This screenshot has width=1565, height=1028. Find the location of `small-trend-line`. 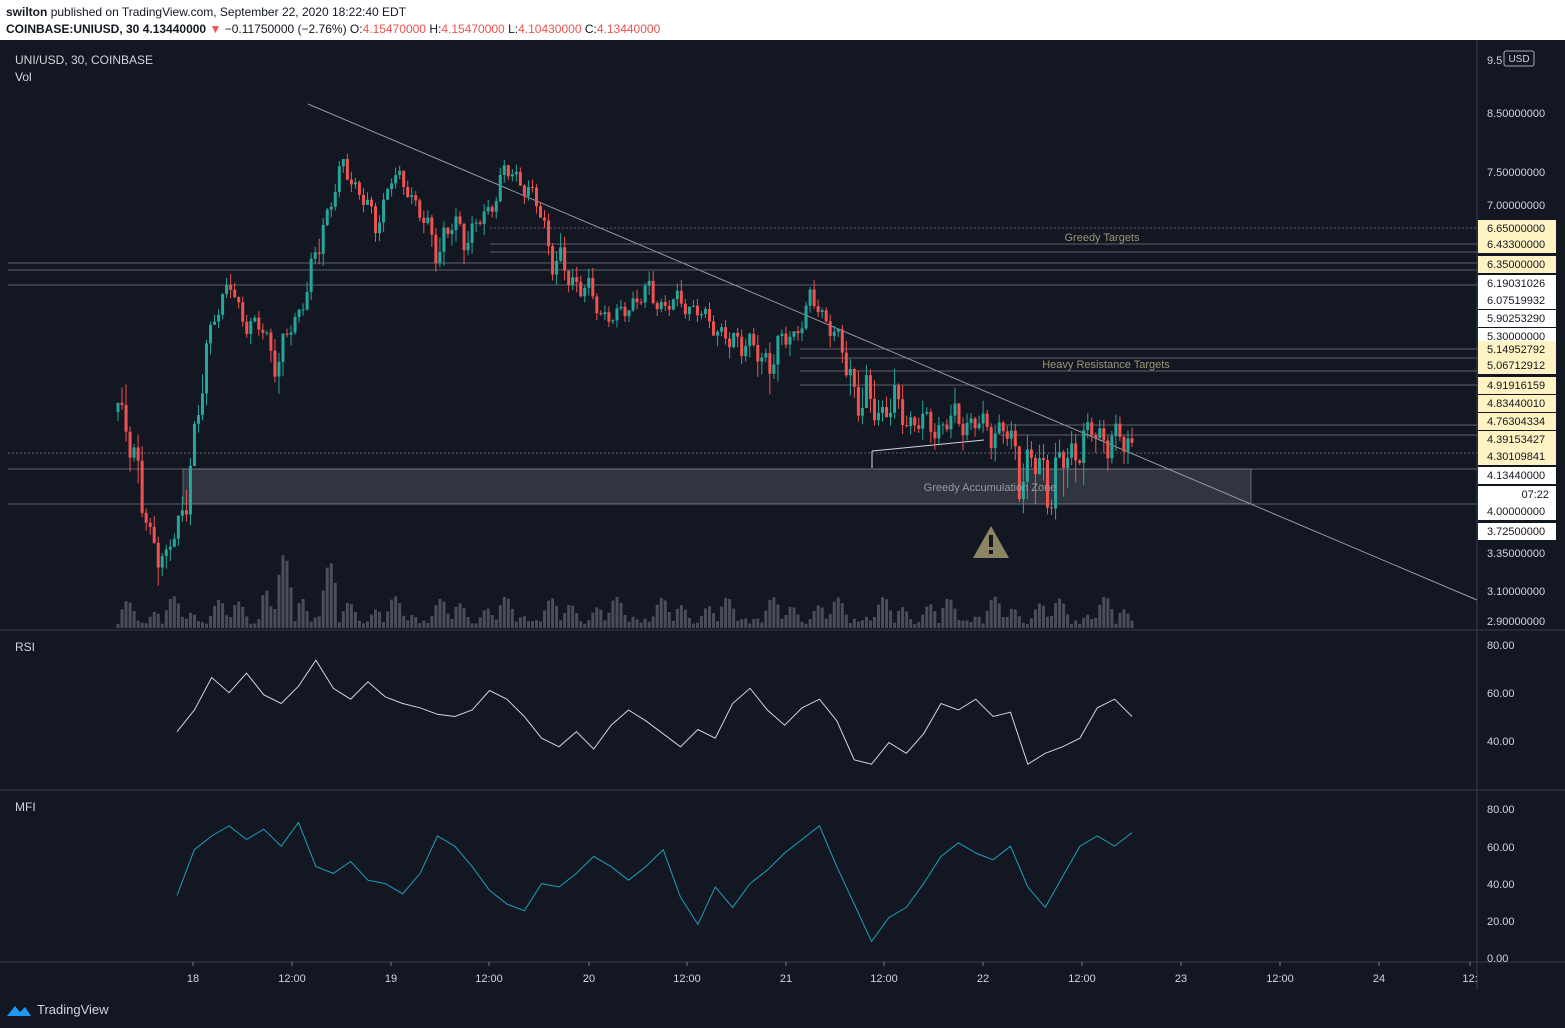

small-trend-line is located at coordinates (928, 445).